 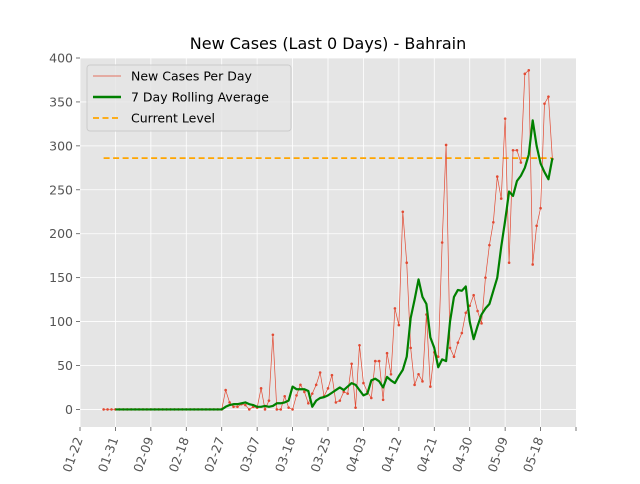 What do you see at coordinates (61, 277) in the screenshot?
I see `y-tick-label: 150` at bounding box center [61, 277].